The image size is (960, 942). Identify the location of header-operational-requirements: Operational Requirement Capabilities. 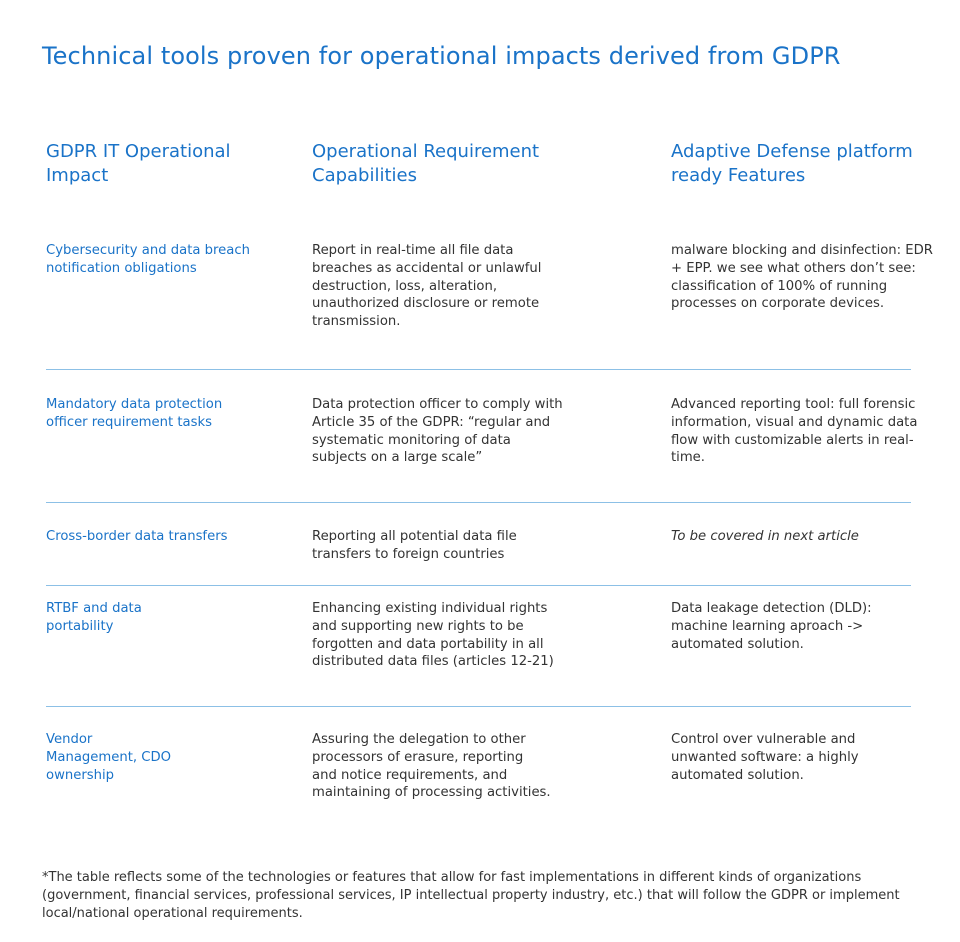
(426, 163).